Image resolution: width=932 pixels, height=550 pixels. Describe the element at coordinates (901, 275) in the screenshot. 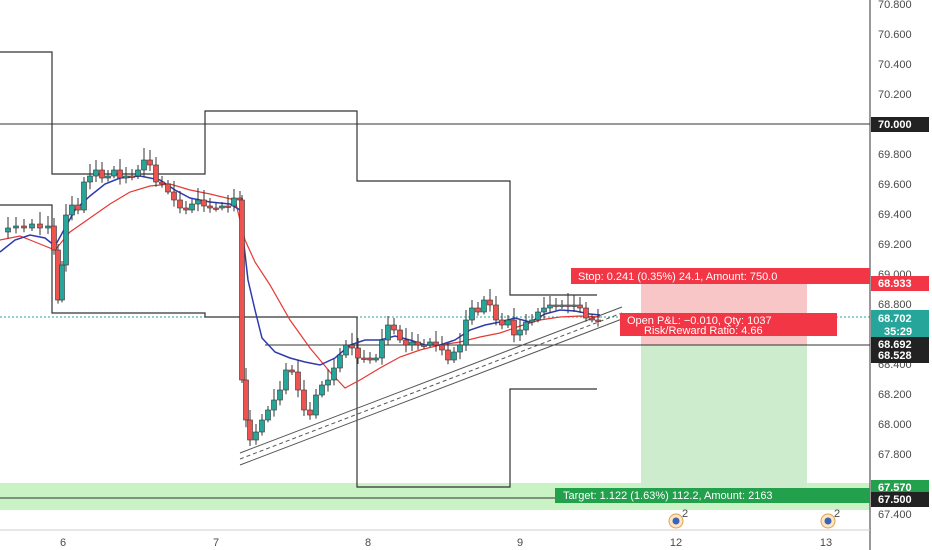

I see `price-axis` at that location.